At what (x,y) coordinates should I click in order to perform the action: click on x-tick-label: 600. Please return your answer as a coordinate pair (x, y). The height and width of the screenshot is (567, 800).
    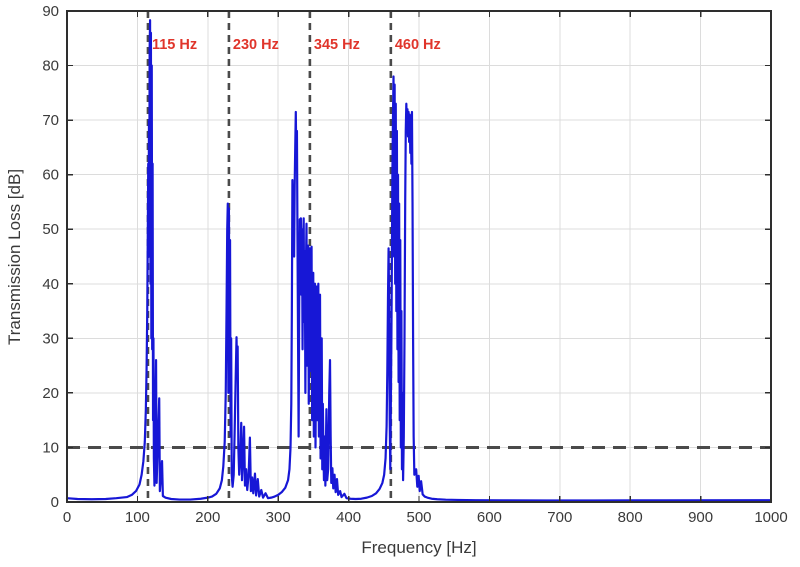
    Looking at the image, I should click on (489, 517).